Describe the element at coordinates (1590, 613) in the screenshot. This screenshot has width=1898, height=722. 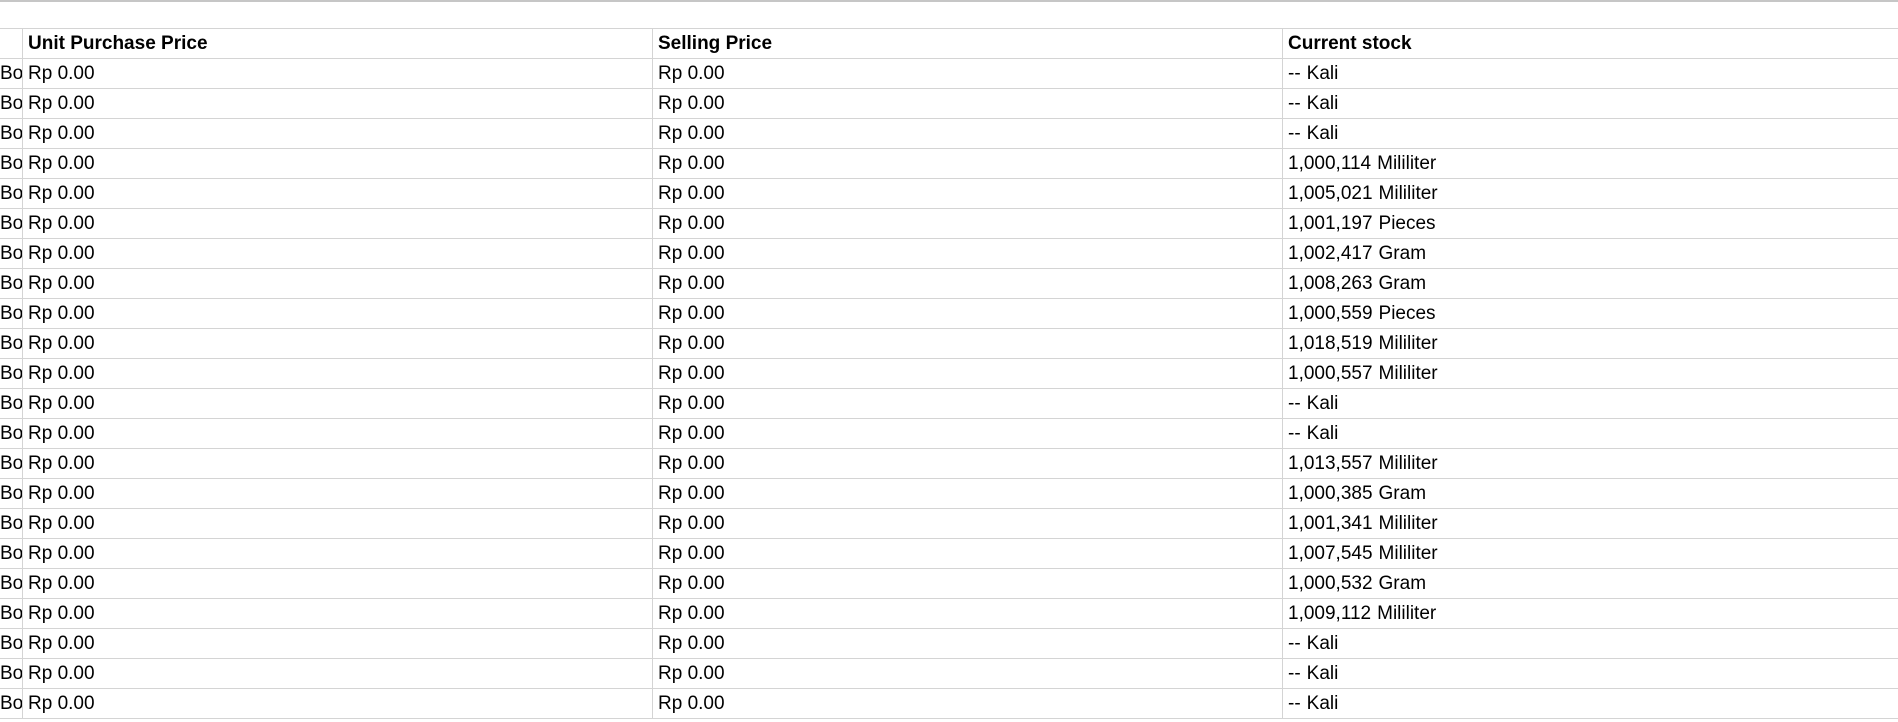
I see `cell-current-stock: 1,009,112 Mililiter` at that location.